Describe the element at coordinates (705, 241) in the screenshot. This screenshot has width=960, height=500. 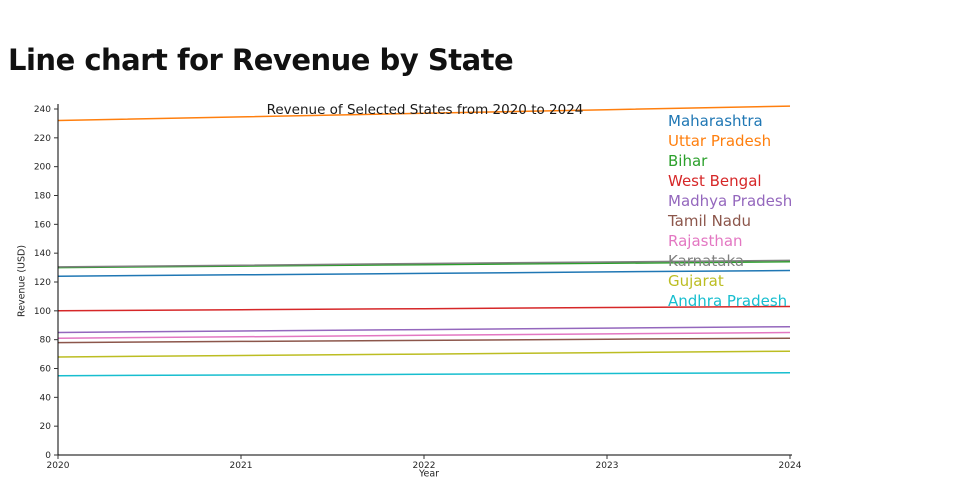
I see `legend-item-rajasthan: Rajasthan` at that location.